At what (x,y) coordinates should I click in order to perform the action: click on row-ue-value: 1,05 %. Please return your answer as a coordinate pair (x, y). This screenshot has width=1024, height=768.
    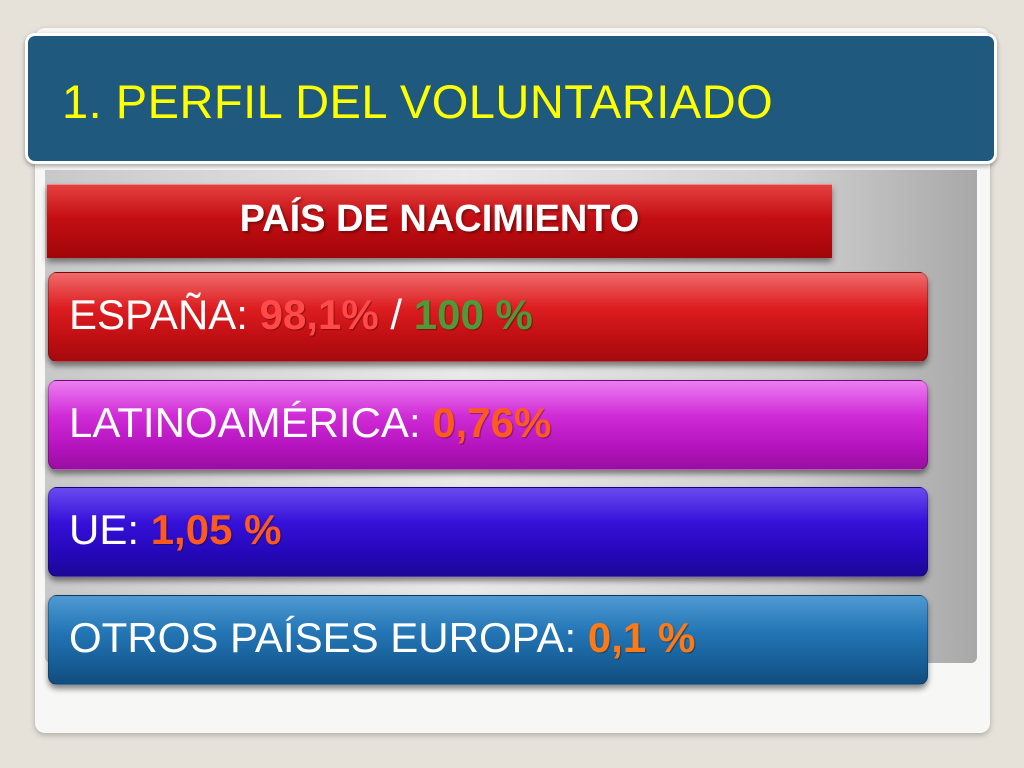
    Looking at the image, I should click on (216, 529).